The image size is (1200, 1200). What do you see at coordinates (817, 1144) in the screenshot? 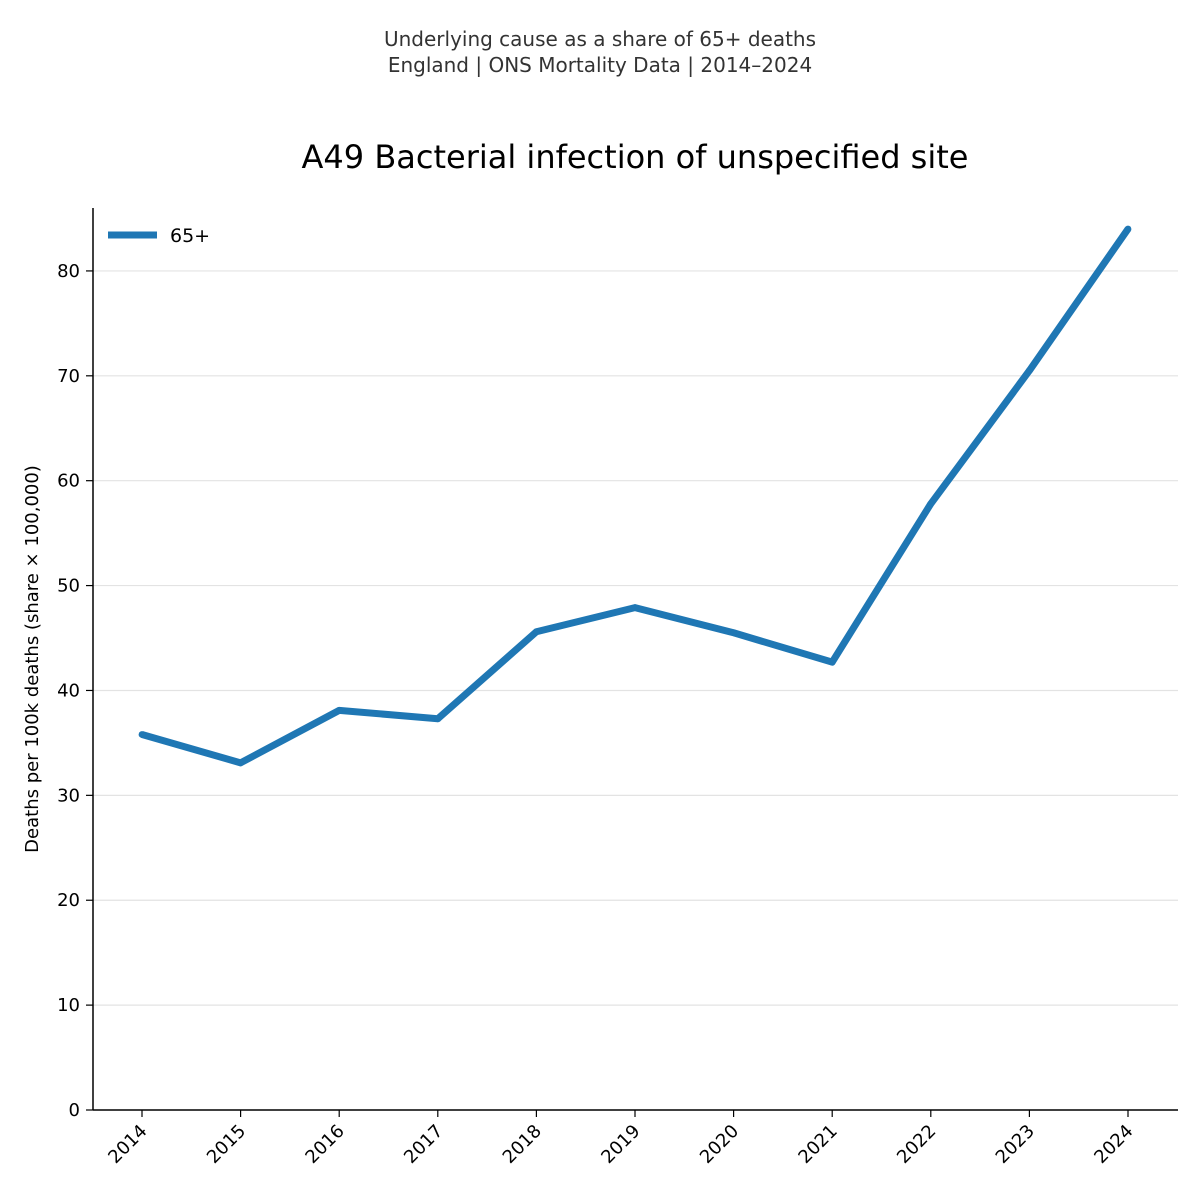
I see `x-tick-label: 2021` at bounding box center [817, 1144].